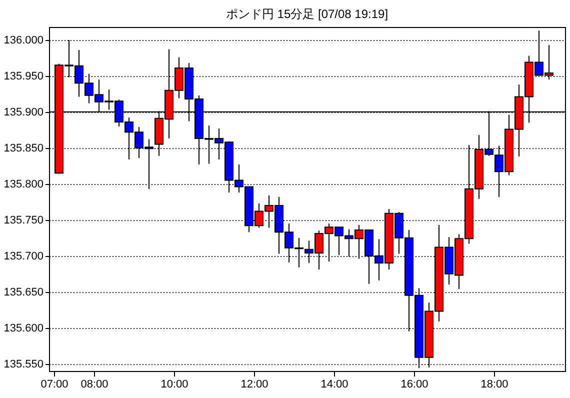 Image resolution: width=570 pixels, height=398 pixels. I want to click on x-tick-label: 16:00, so click(414, 384).